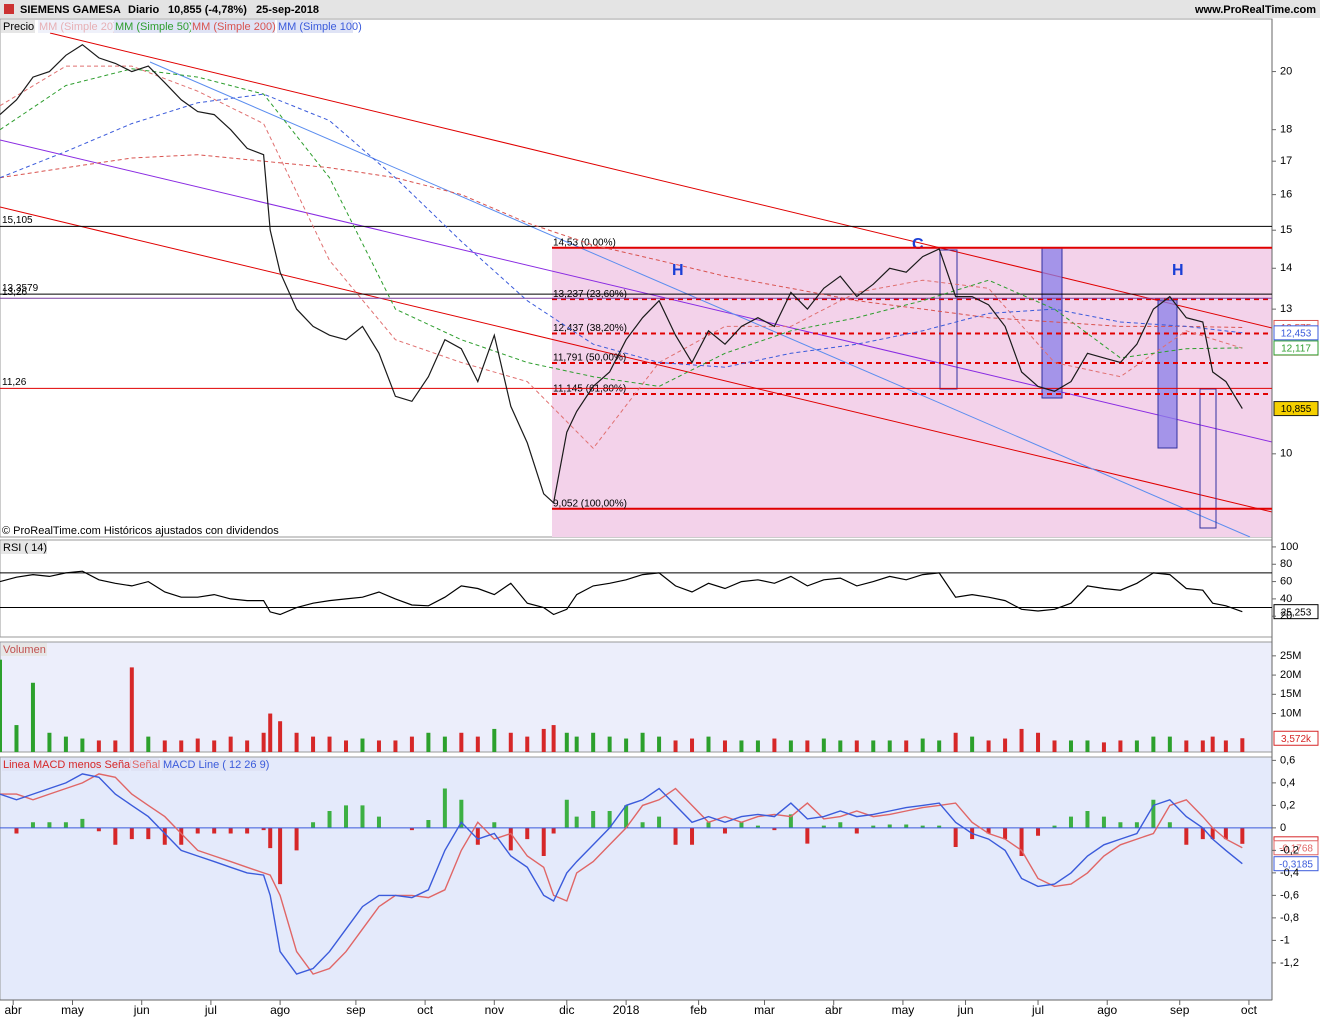 This screenshot has height=1020, width=1320. I want to click on y-tick-label: -0,6, so click(1289, 895).